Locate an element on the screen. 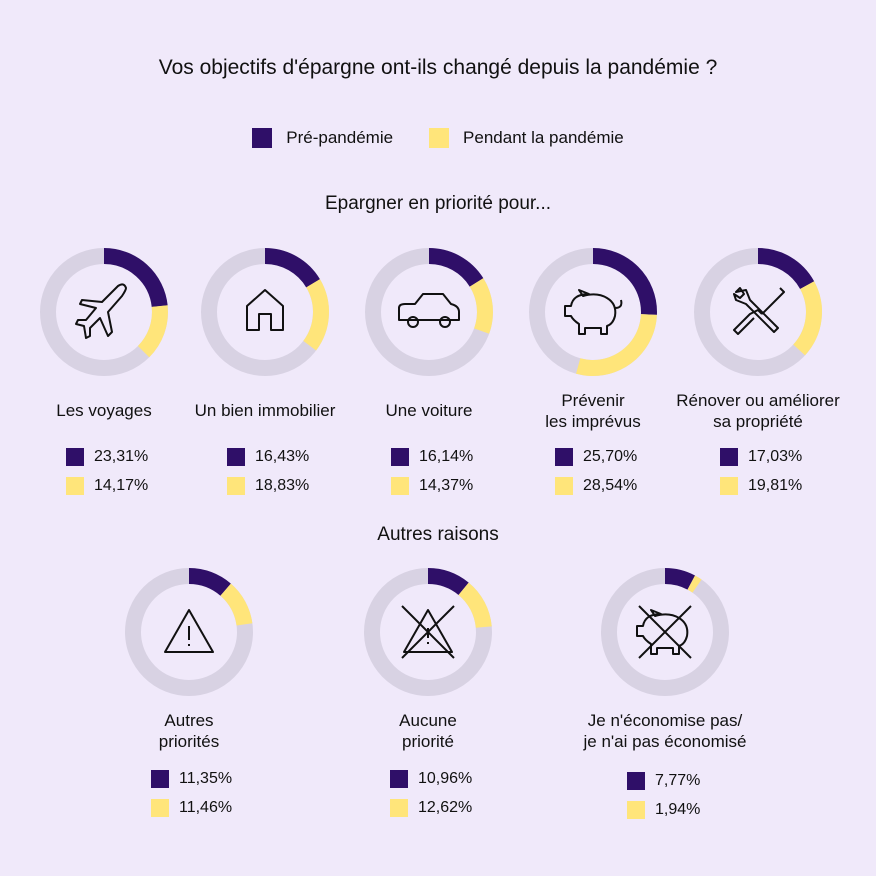  item-label-line: les imprévus is located at coordinates (593, 421).